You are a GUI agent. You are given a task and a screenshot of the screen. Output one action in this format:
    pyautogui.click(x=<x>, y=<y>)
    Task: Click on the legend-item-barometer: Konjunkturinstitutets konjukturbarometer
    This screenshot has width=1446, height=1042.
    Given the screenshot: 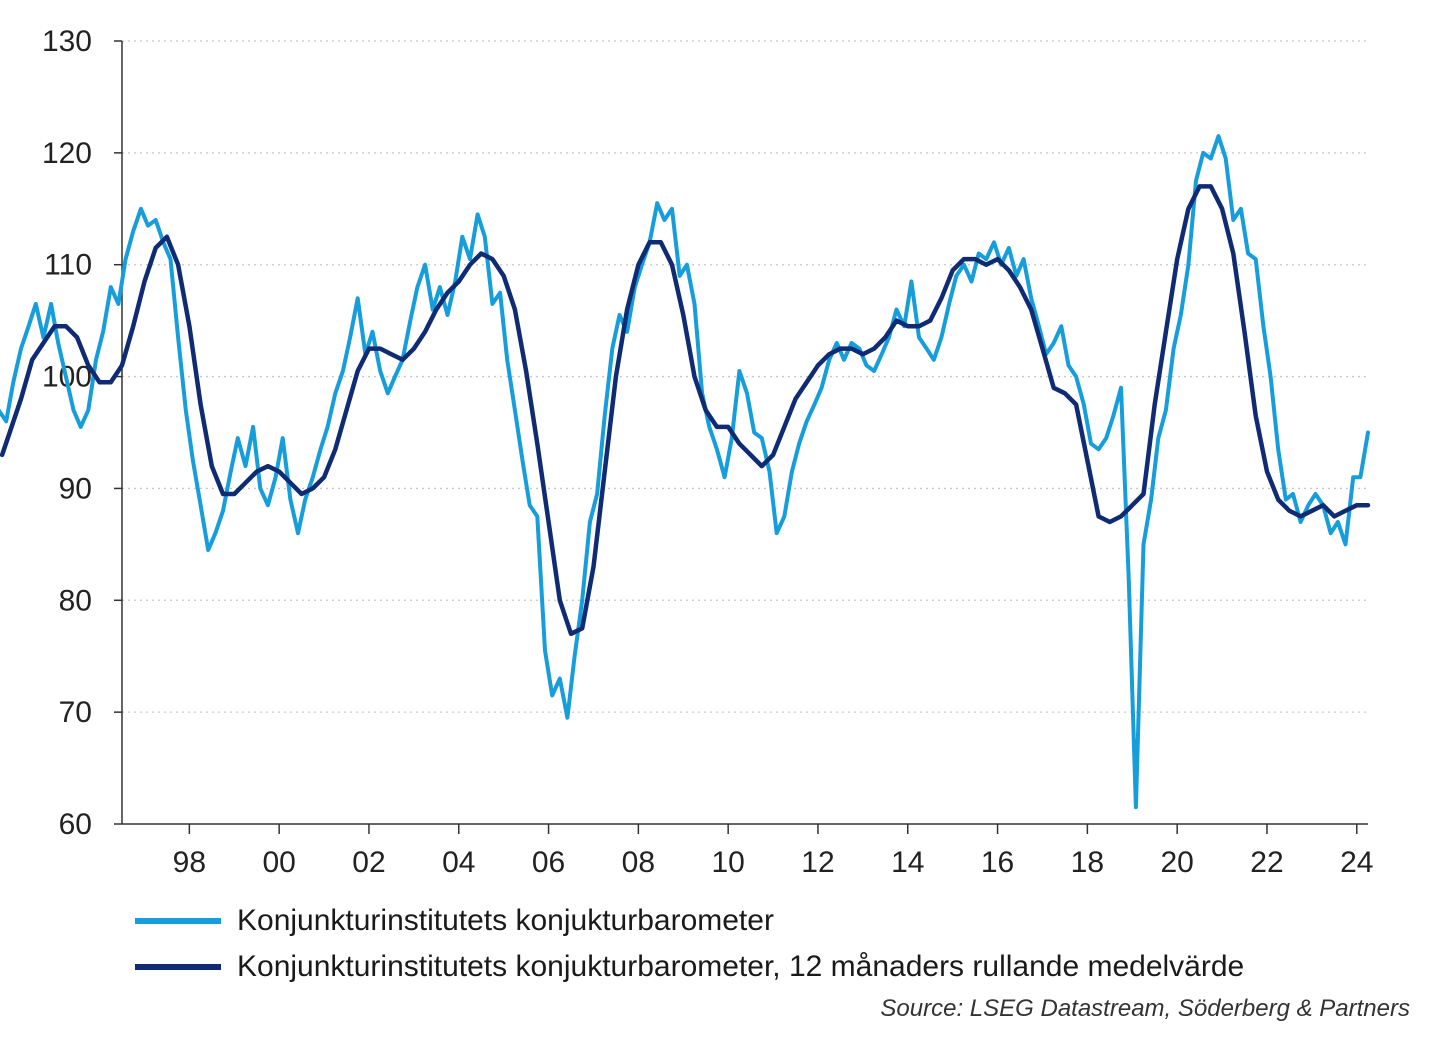 What is the action you would take?
    pyautogui.click(x=689, y=921)
    